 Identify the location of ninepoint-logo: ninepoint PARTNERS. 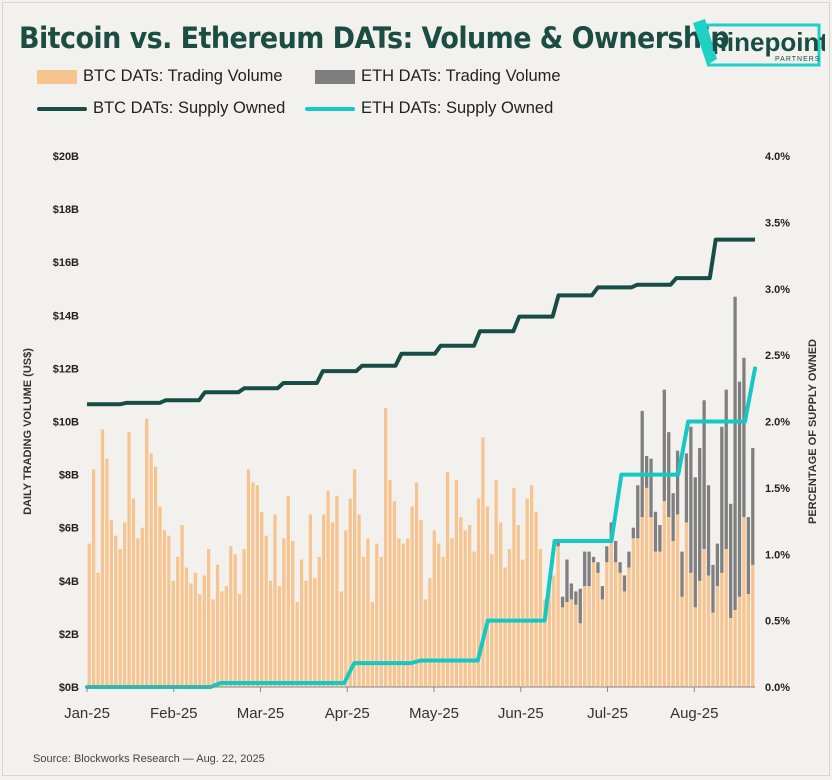
(759, 43).